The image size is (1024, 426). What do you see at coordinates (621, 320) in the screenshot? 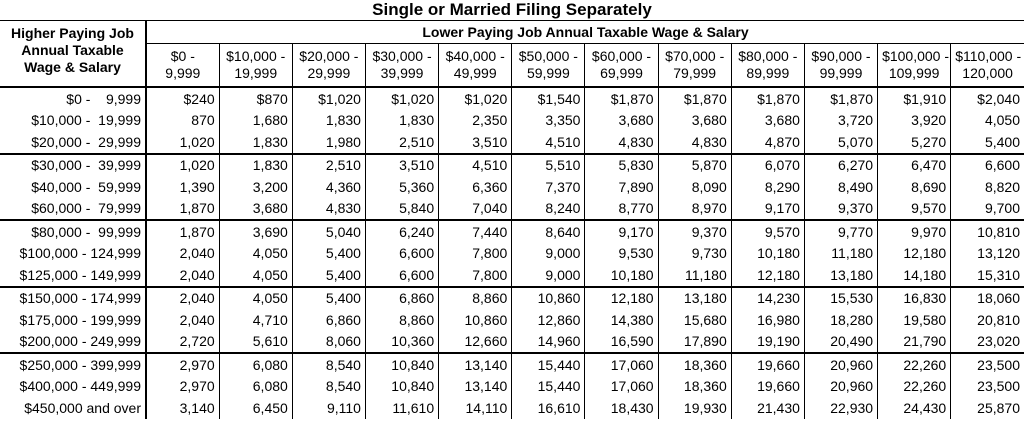
I see `cell: 14,380` at bounding box center [621, 320].